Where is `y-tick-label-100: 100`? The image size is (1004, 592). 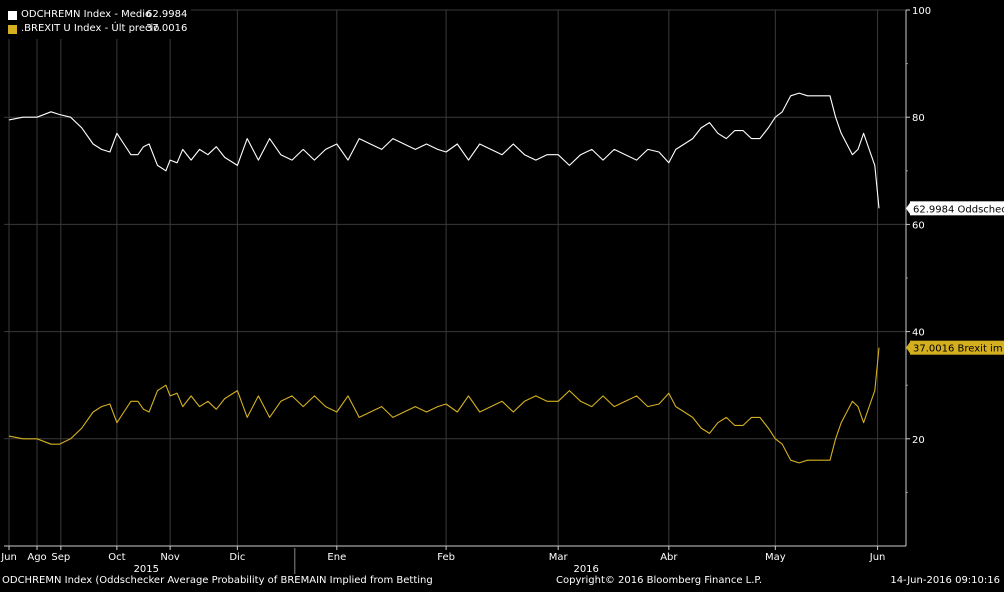 y-tick-label-100: 100 is located at coordinates (921, 11).